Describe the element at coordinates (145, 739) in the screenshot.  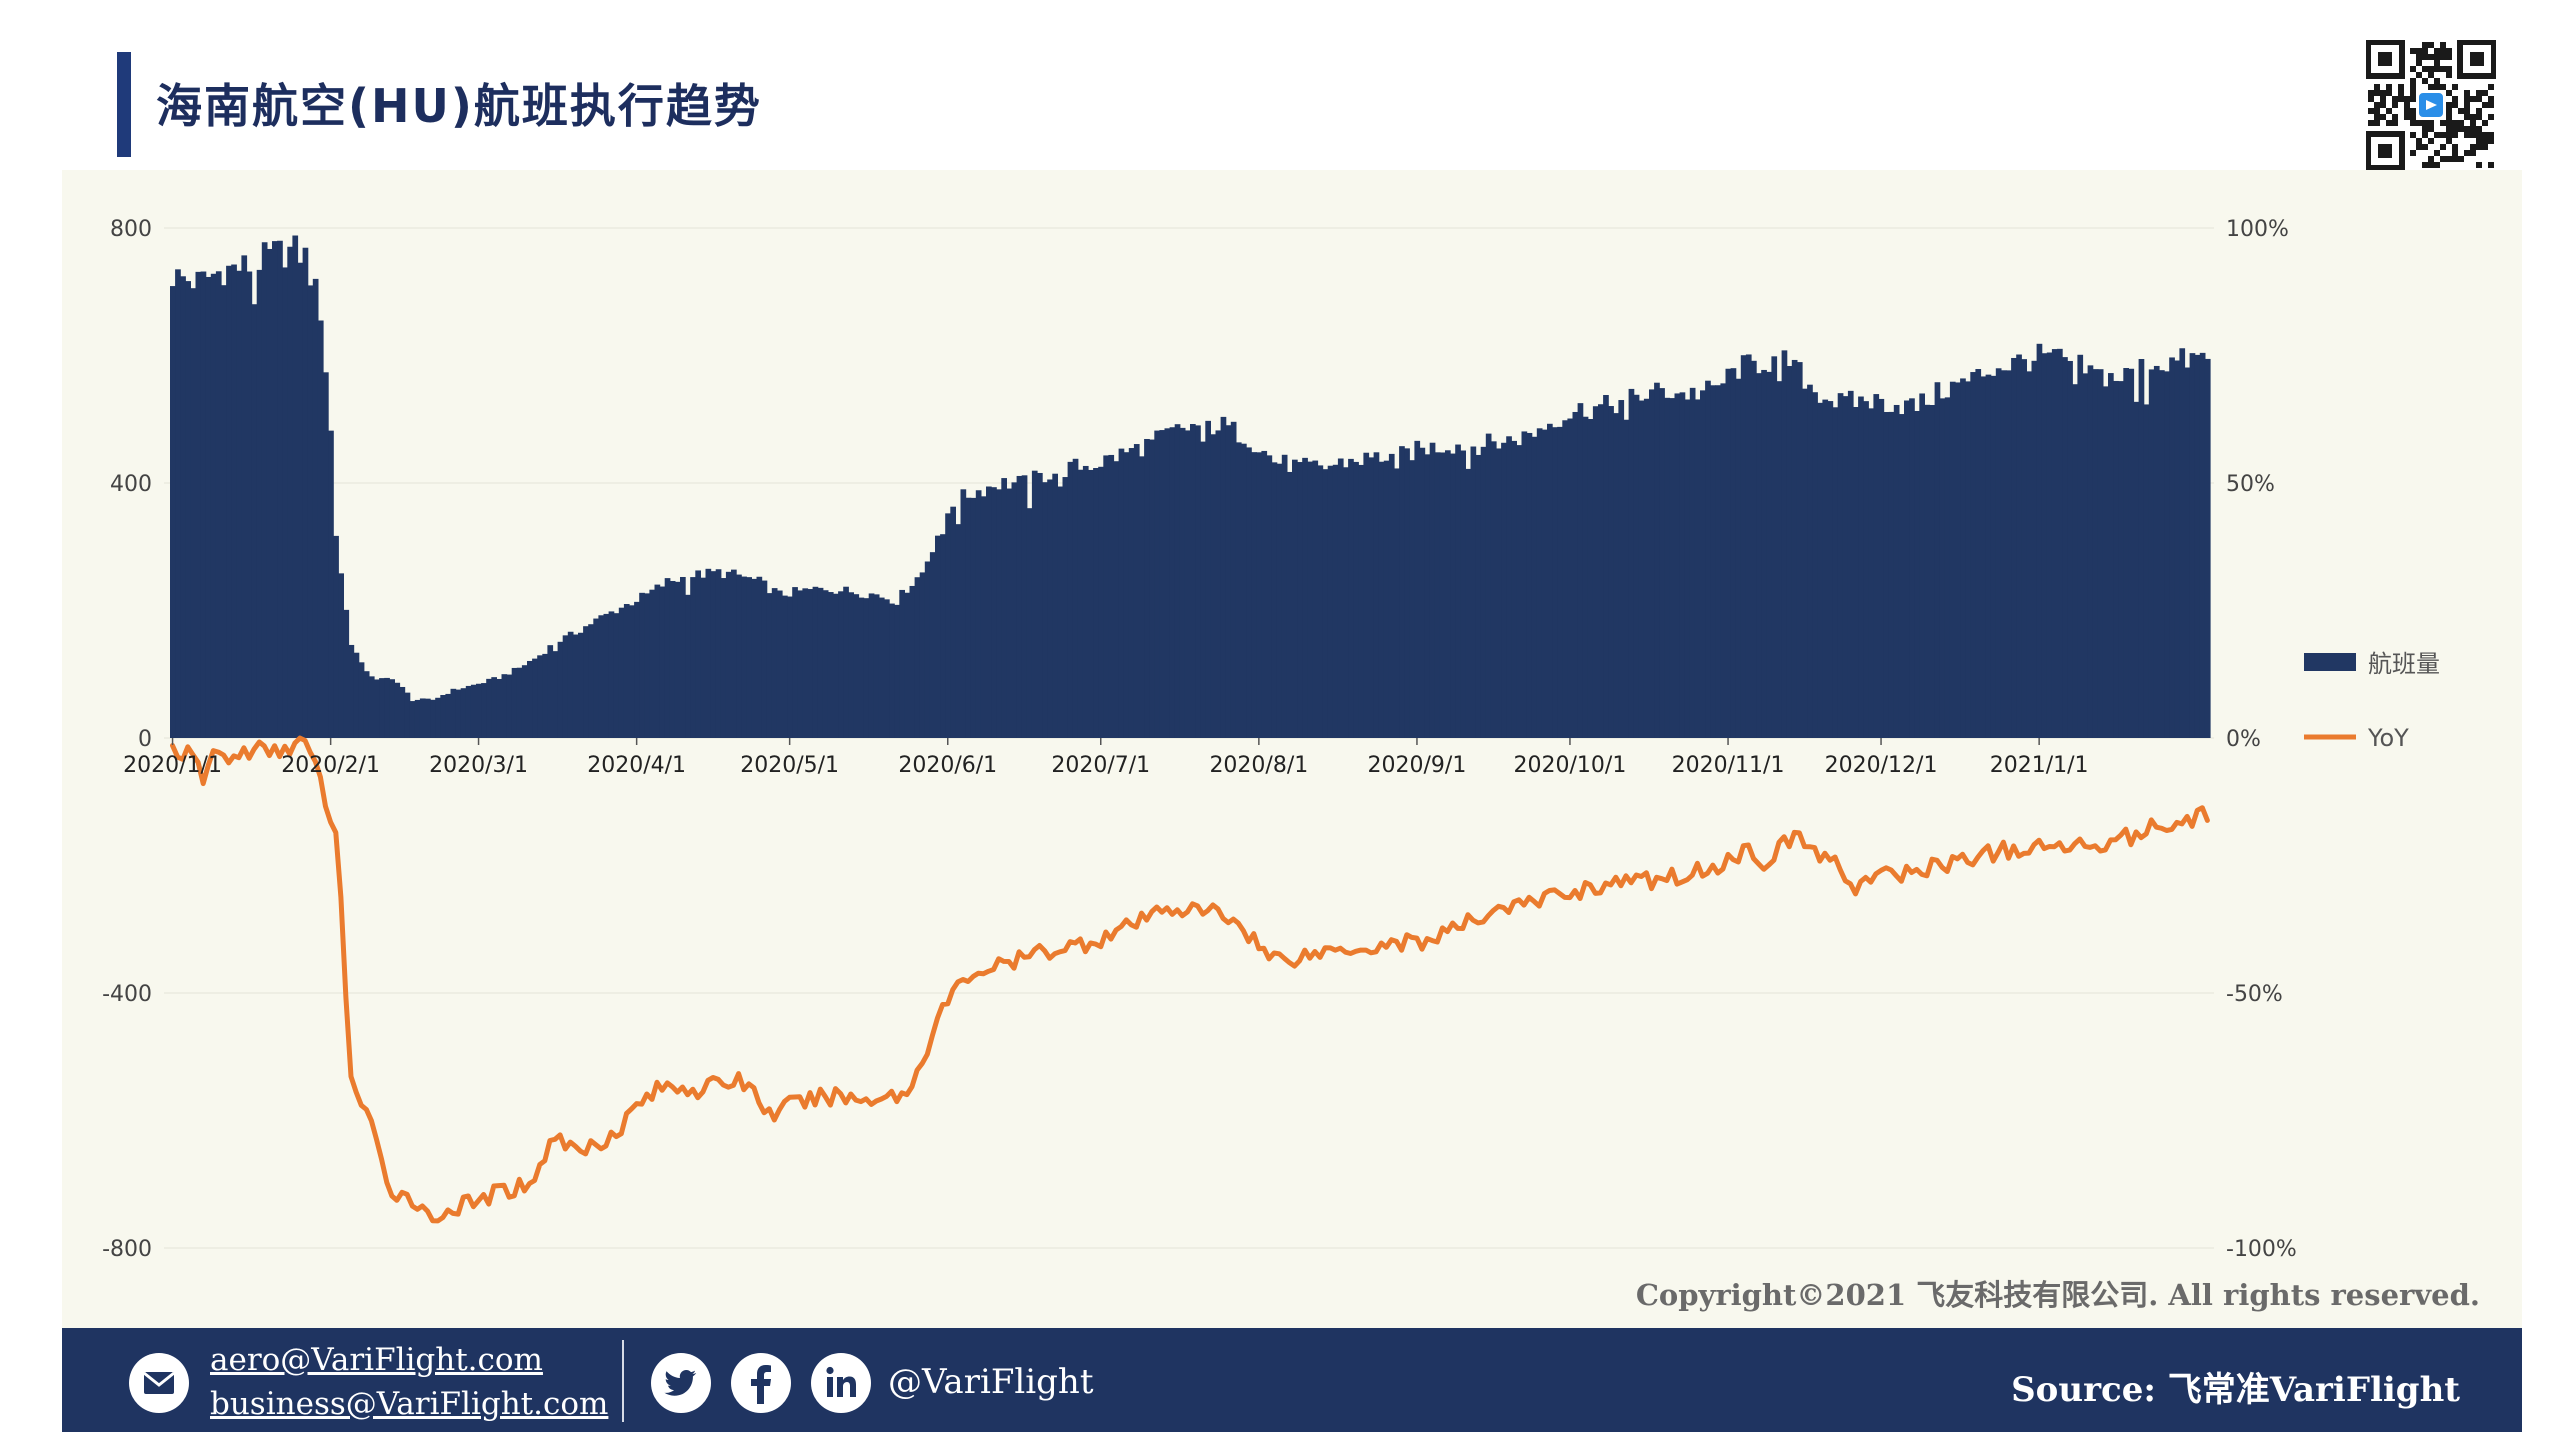
I see `y-left-tick-label: 0` at that location.